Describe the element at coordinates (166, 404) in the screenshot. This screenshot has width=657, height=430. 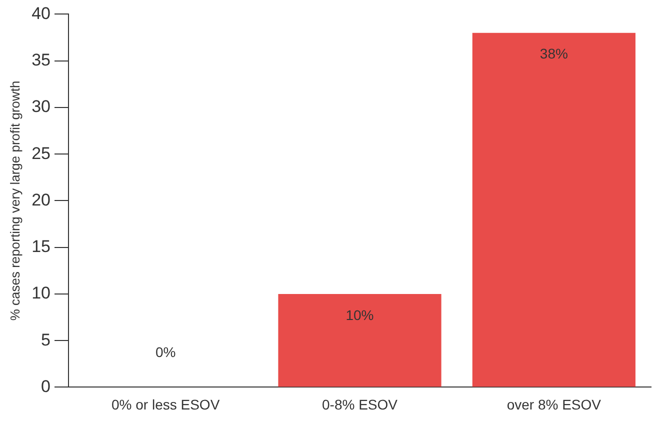
I see `x-tick-label: 0% or less ESOV` at that location.